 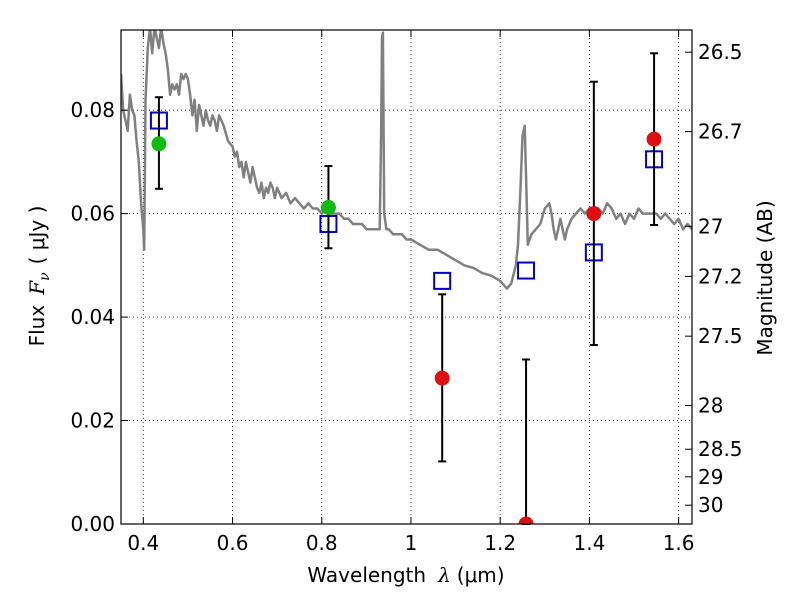 What do you see at coordinates (710, 405) in the screenshot?
I see `y2-tick-label: 28` at bounding box center [710, 405].